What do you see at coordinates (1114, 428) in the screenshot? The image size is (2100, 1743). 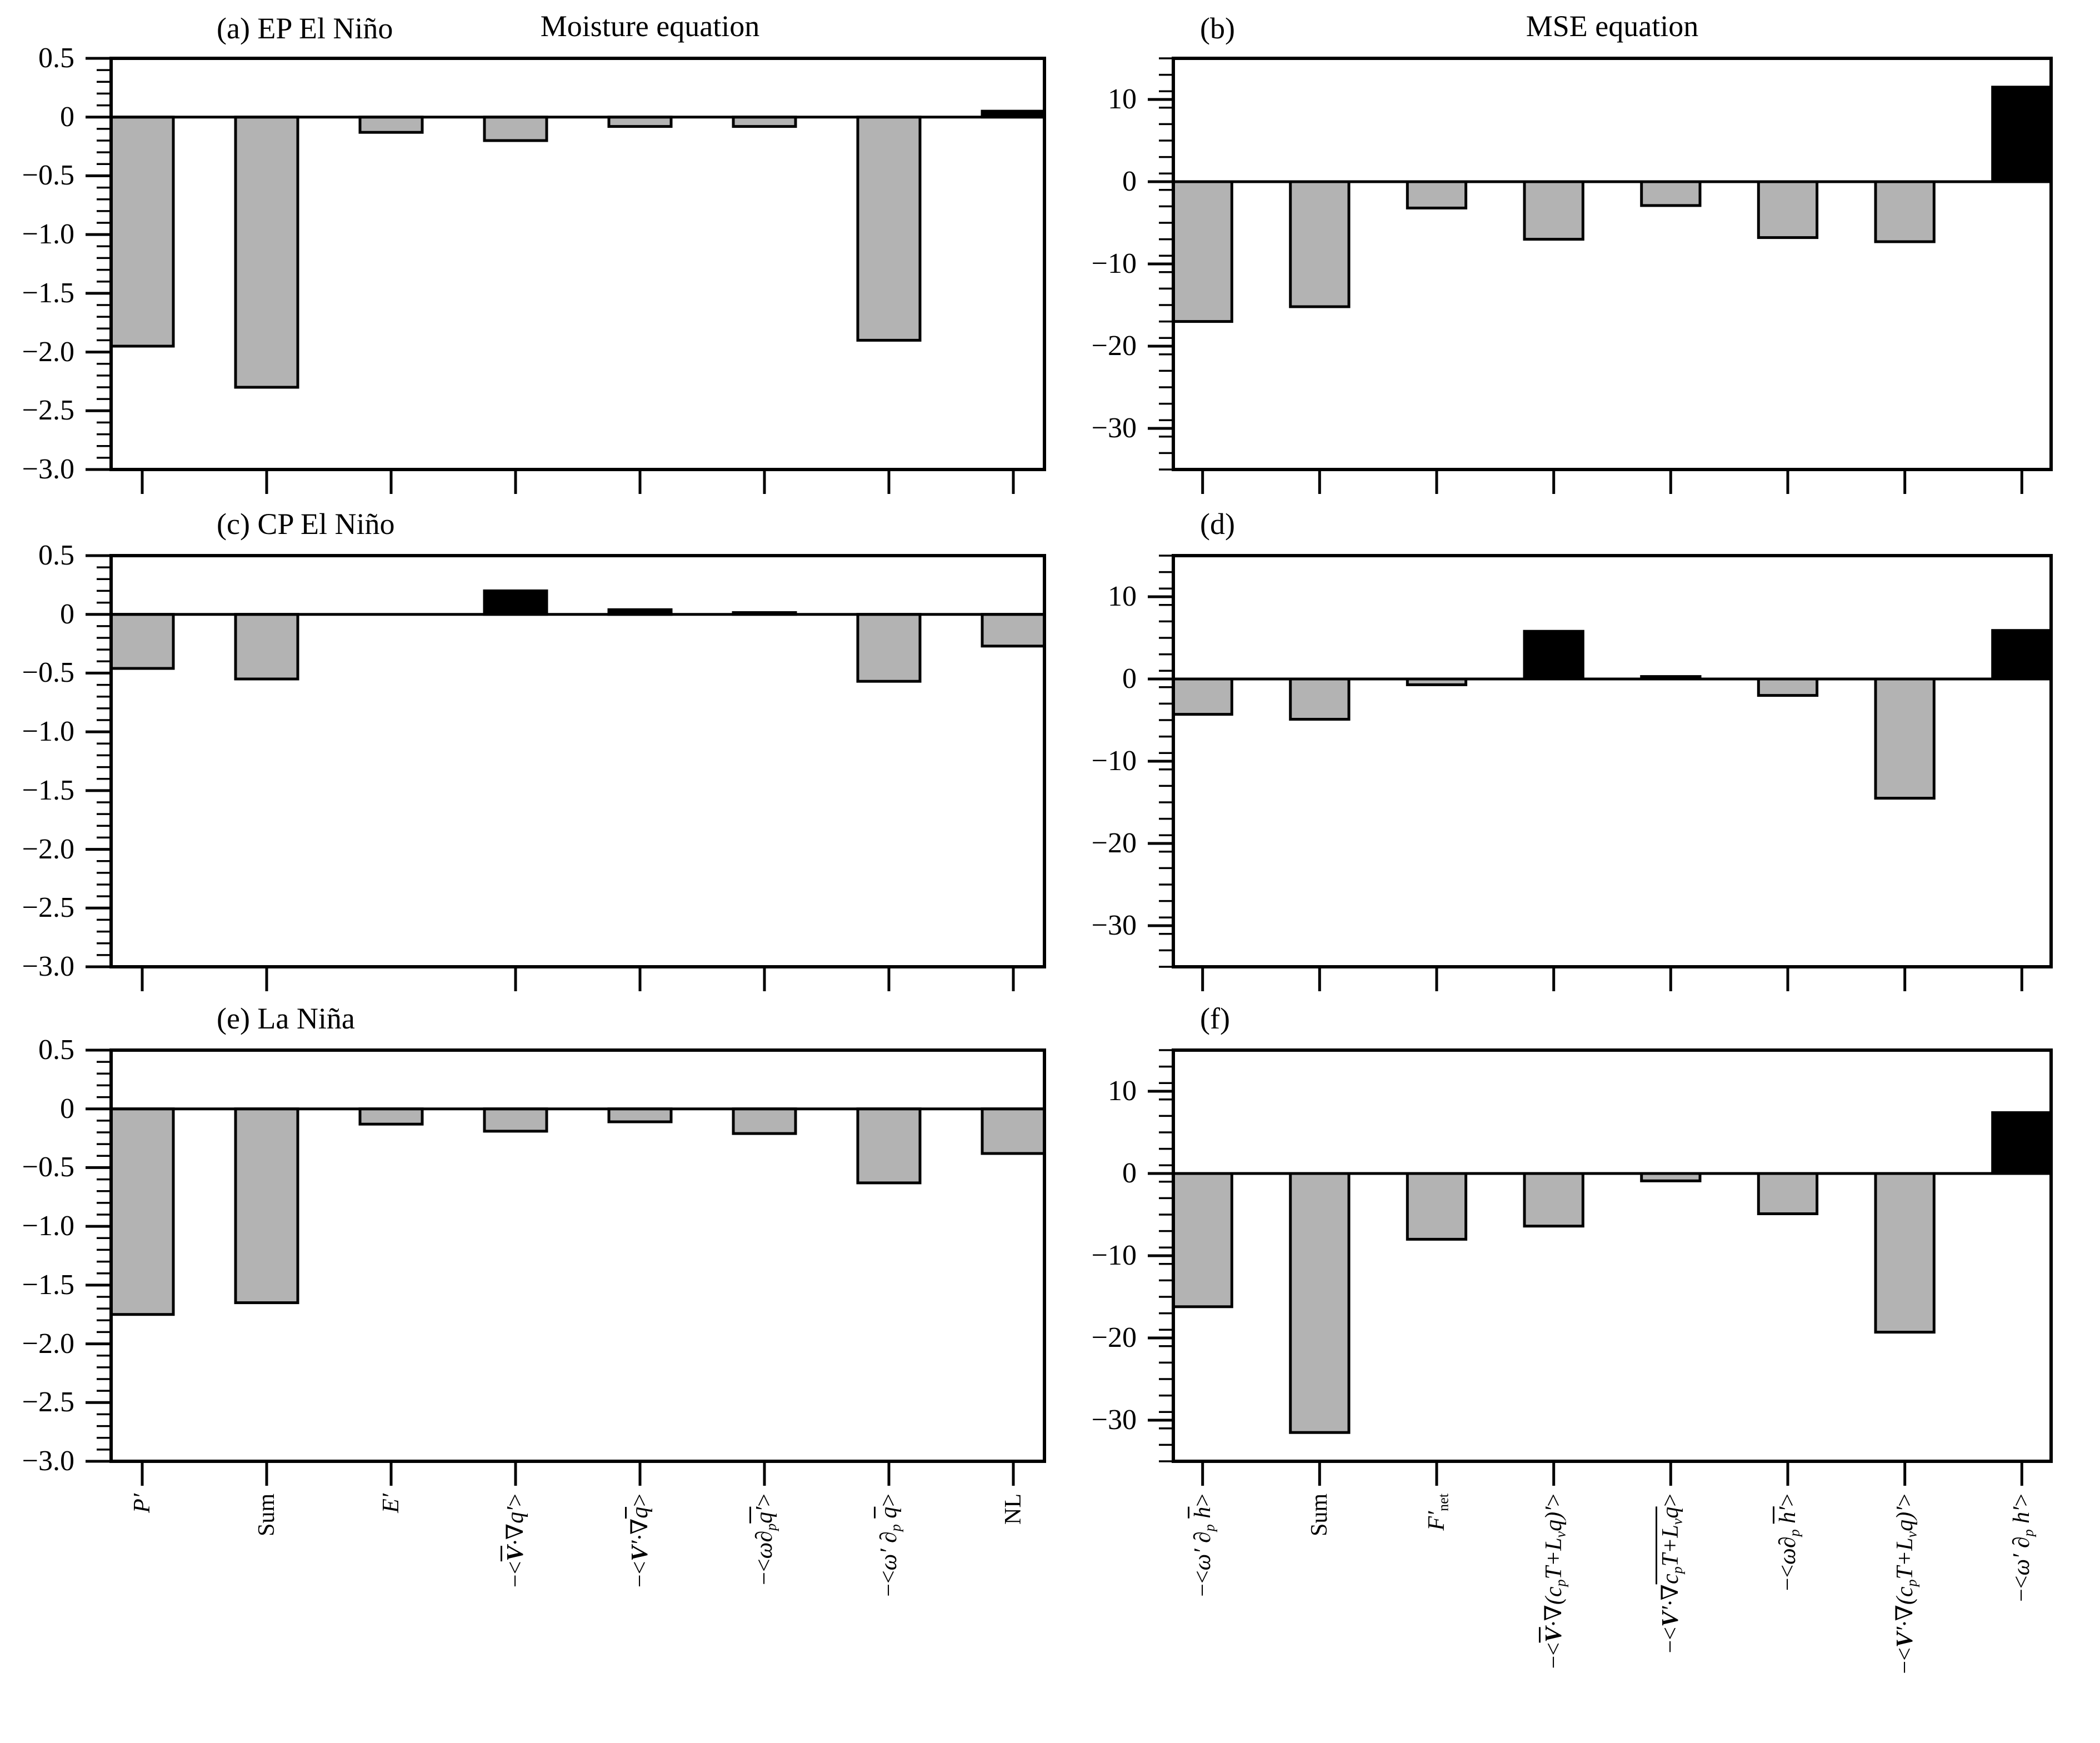 I see `y-tick-label-b: −30` at bounding box center [1114, 428].